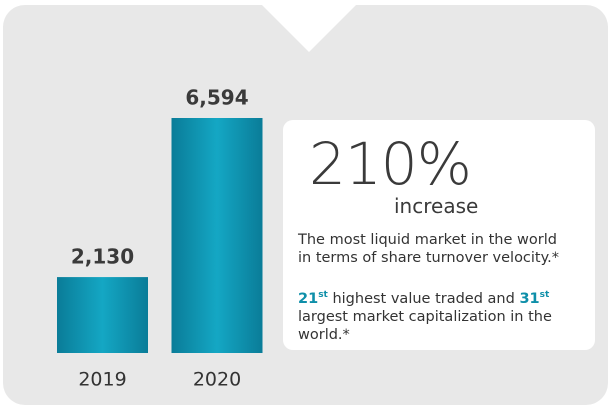 The height and width of the screenshot is (408, 612). I want to click on subhead: increase, so click(436, 206).